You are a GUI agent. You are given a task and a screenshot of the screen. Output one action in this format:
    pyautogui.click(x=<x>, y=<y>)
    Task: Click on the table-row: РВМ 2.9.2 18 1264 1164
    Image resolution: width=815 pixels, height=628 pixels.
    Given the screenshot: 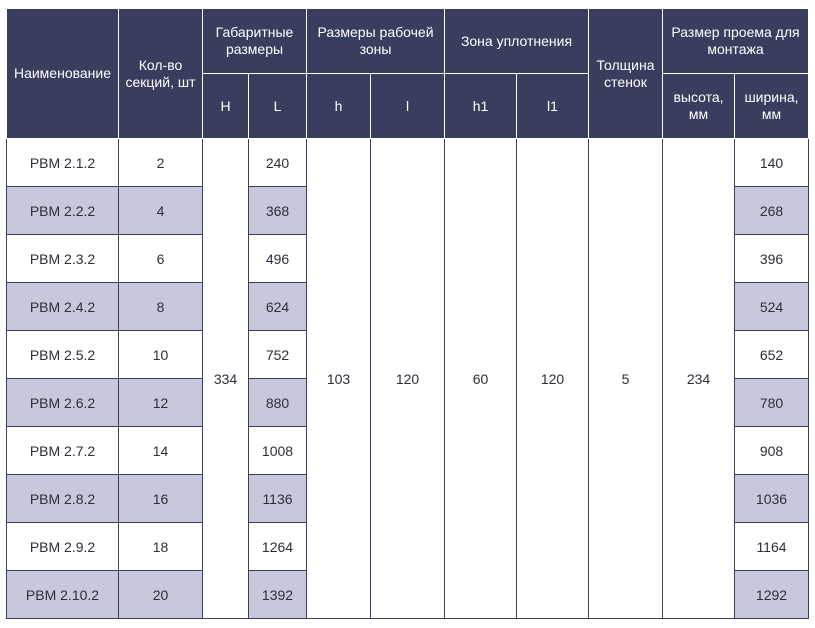 What is the action you would take?
    pyautogui.click(x=407, y=546)
    